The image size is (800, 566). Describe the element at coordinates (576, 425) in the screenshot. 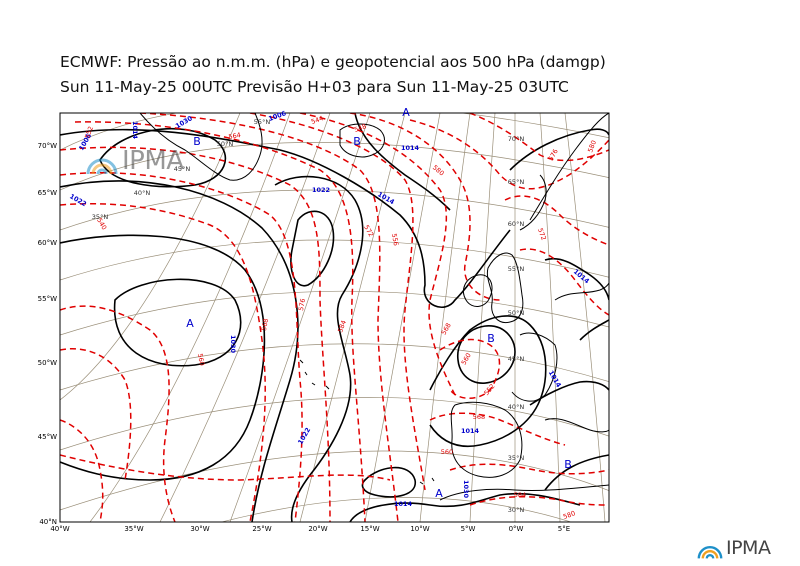

I see `mediterranean-coast` at that location.